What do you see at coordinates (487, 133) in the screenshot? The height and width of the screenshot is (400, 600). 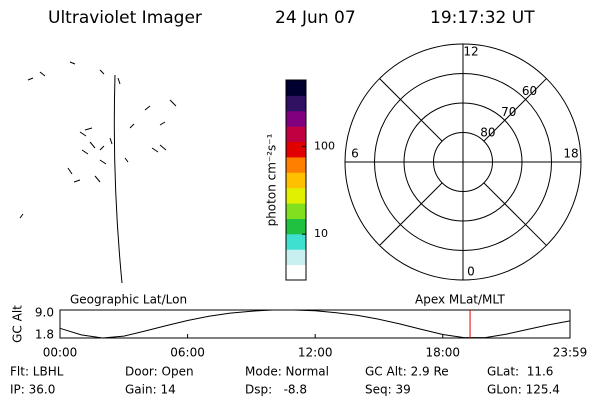 I see `ring-label: 80` at bounding box center [487, 133].